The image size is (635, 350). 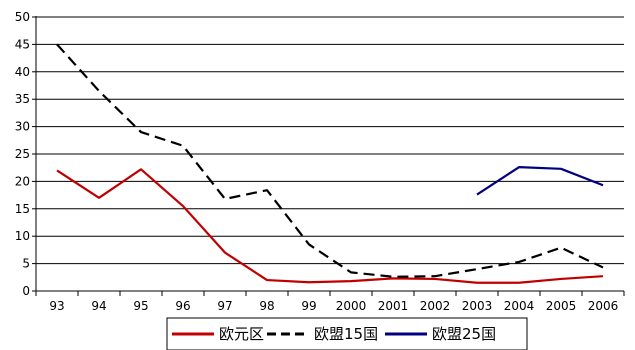 What do you see at coordinates (241, 334) in the screenshot?
I see `legend-label: 欧元区` at bounding box center [241, 334].